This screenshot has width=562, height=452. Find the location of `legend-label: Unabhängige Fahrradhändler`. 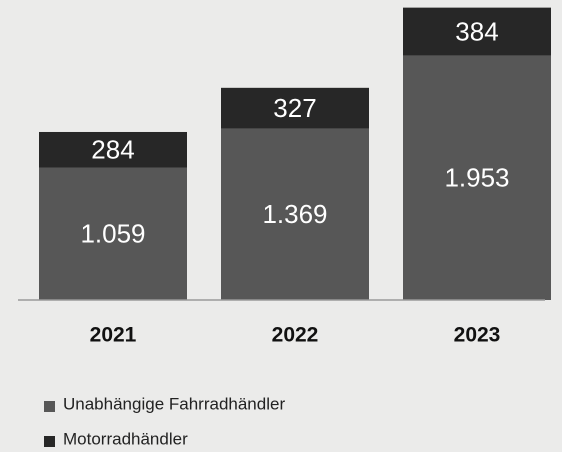

legend-label: Unabhängige Fahrradhändler is located at coordinates (174, 403).